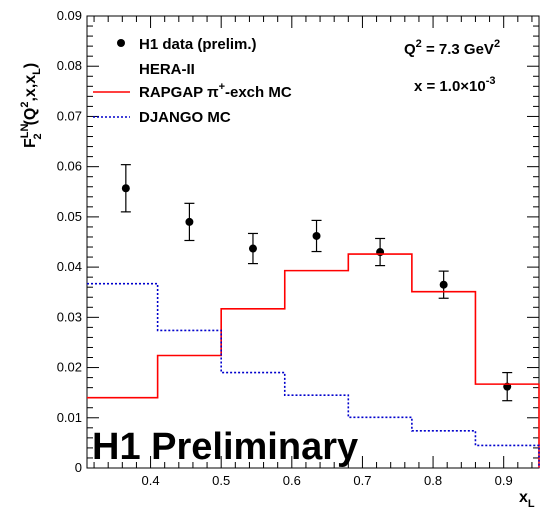 The height and width of the screenshot is (520, 549). Describe the element at coordinates (69, 166) in the screenshot. I see `y-tick-label: 0.06` at that location.